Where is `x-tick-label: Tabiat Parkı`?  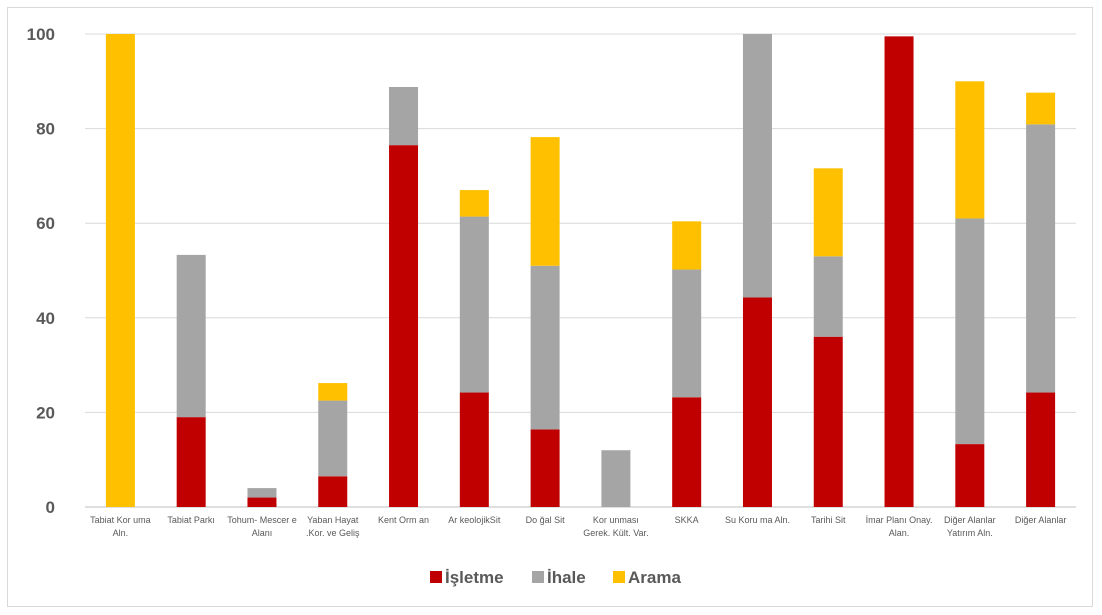
x-tick-label: Tabiat Parkı is located at coordinates (191, 520).